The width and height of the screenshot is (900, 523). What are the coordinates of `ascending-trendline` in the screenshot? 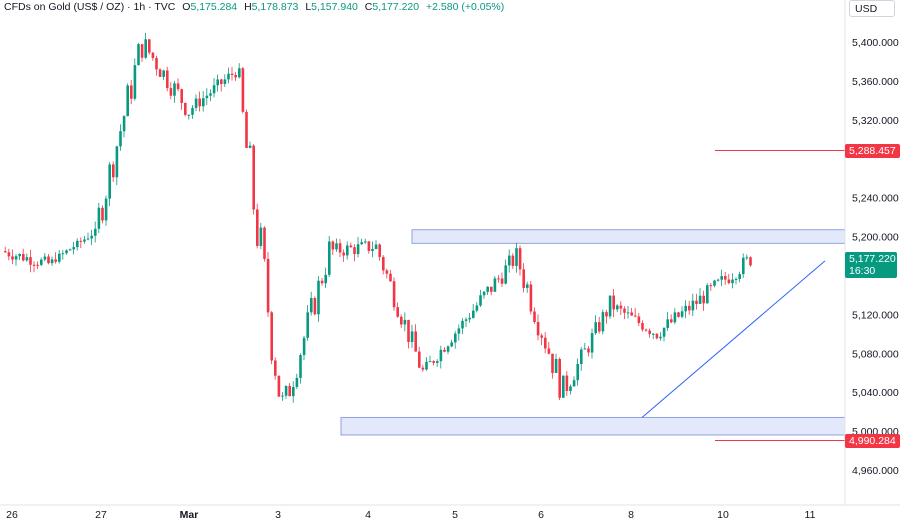 It's located at (733, 339).